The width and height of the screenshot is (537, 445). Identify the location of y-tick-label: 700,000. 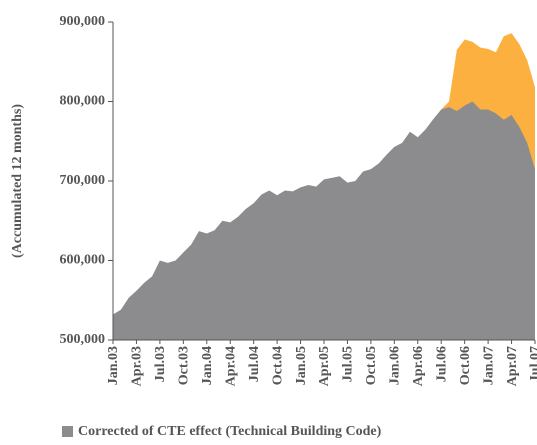
(83, 180).